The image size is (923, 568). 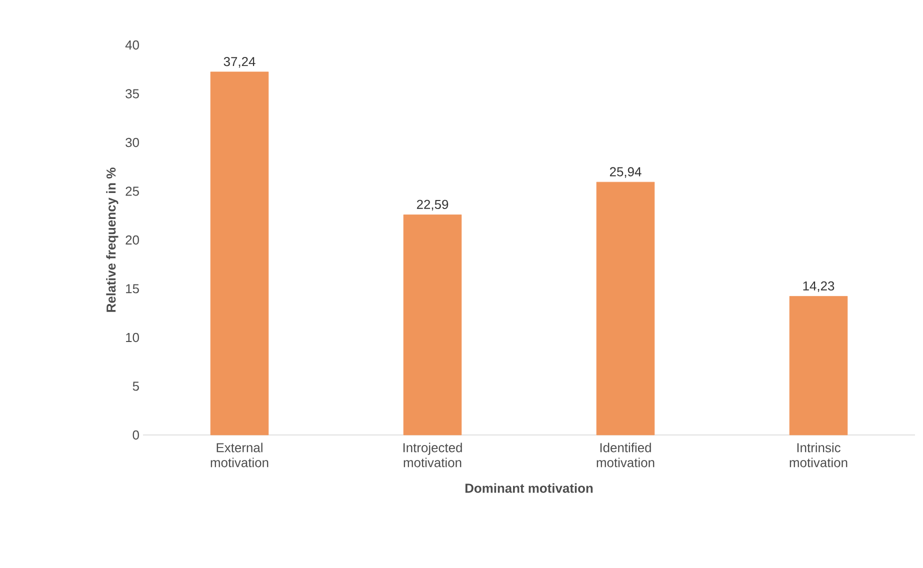 What do you see at coordinates (432, 205) in the screenshot?
I see `data-label: 22,59` at bounding box center [432, 205].